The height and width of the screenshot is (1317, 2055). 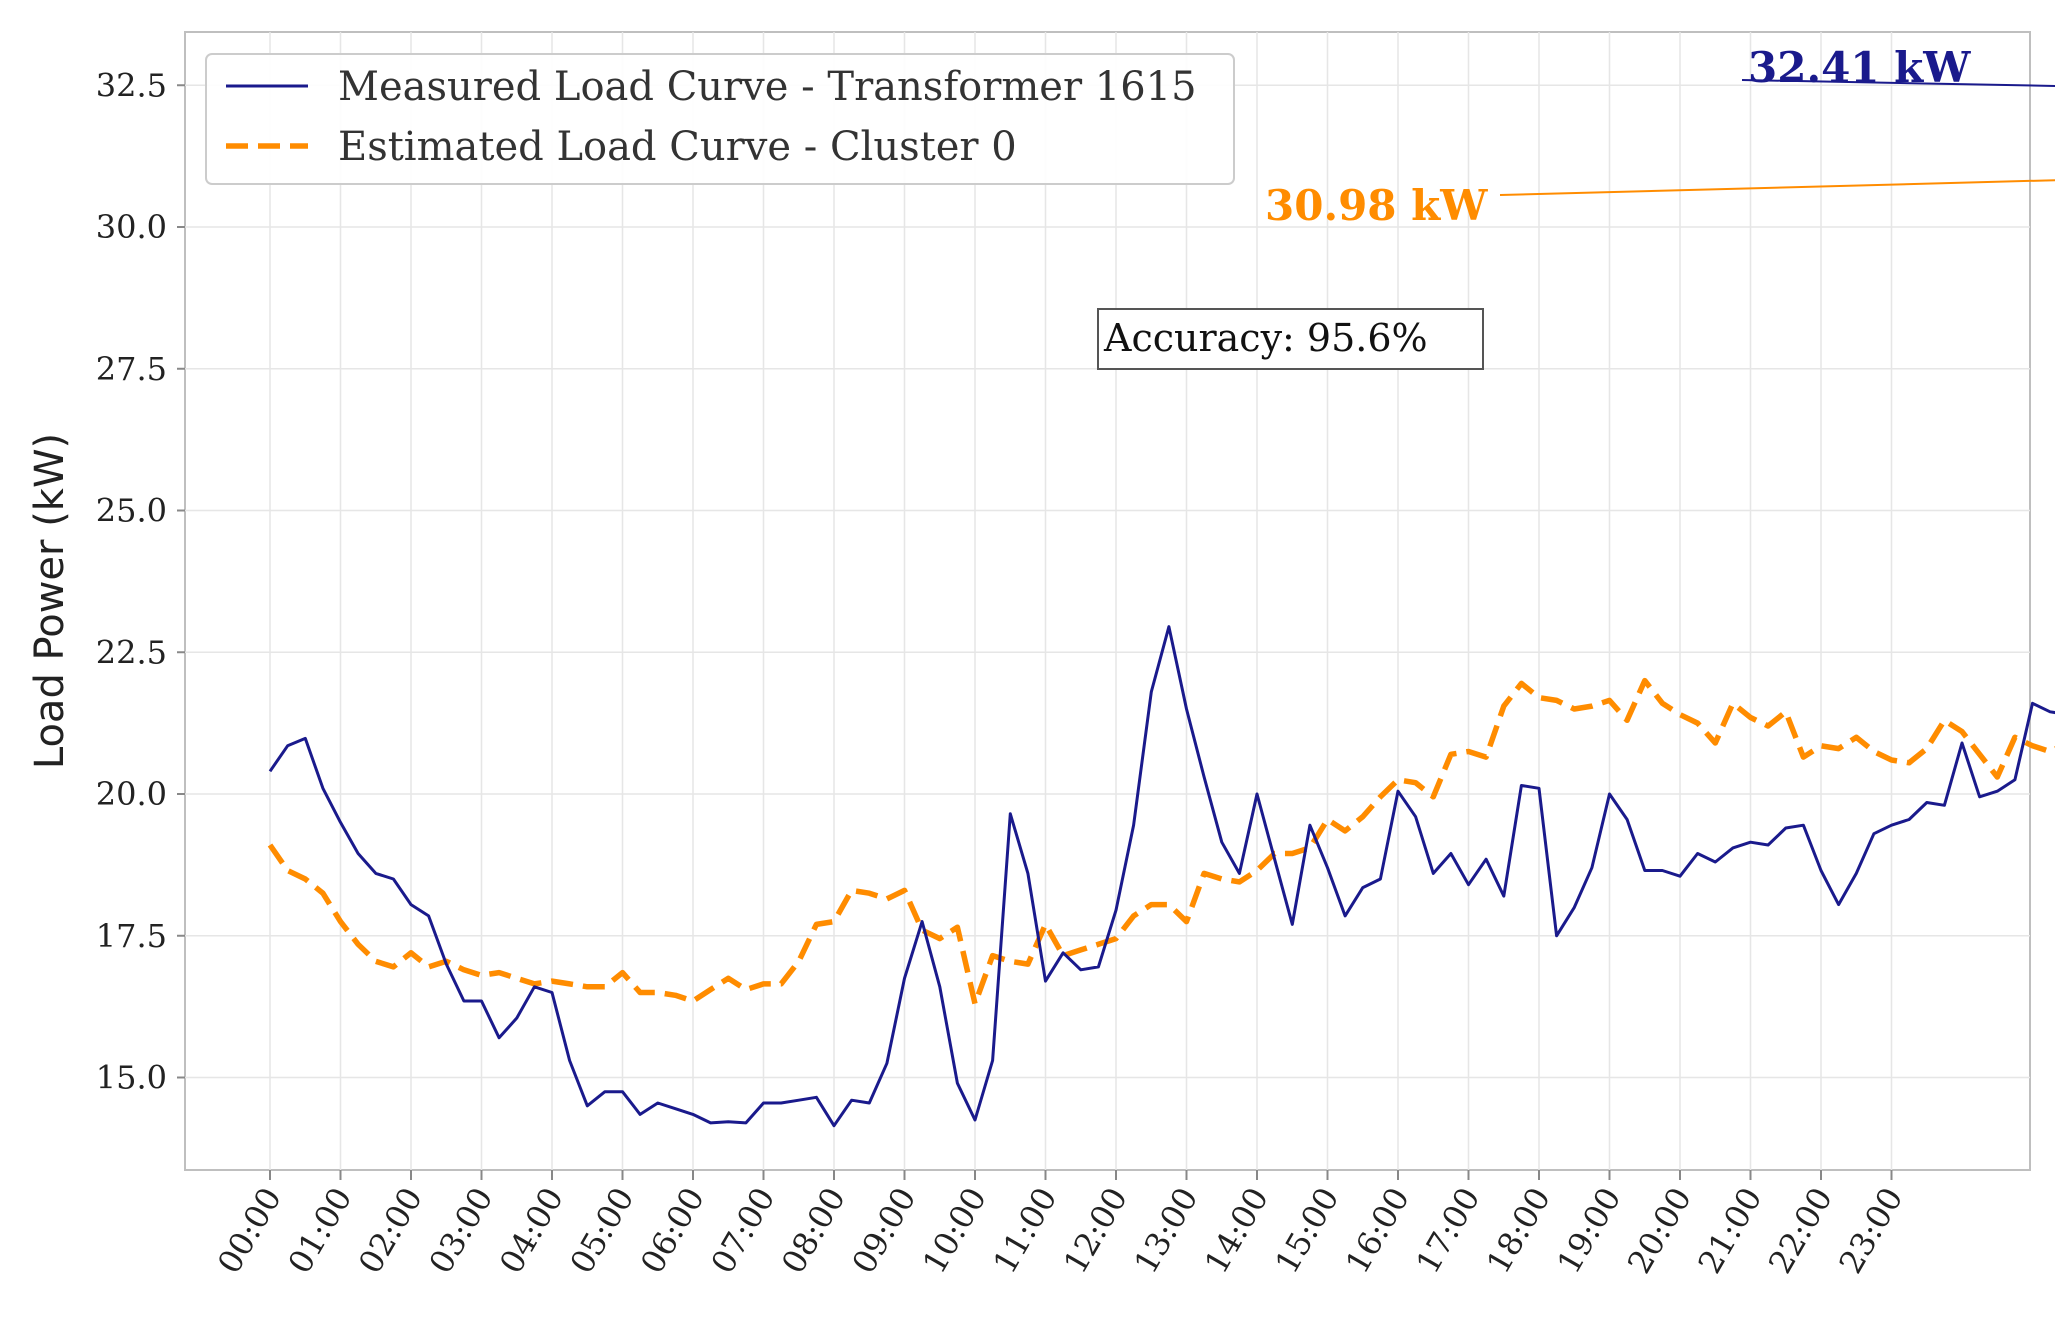 What do you see at coordinates (1518, 1230) in the screenshot?
I see `x-tick-label: 18:00` at bounding box center [1518, 1230].